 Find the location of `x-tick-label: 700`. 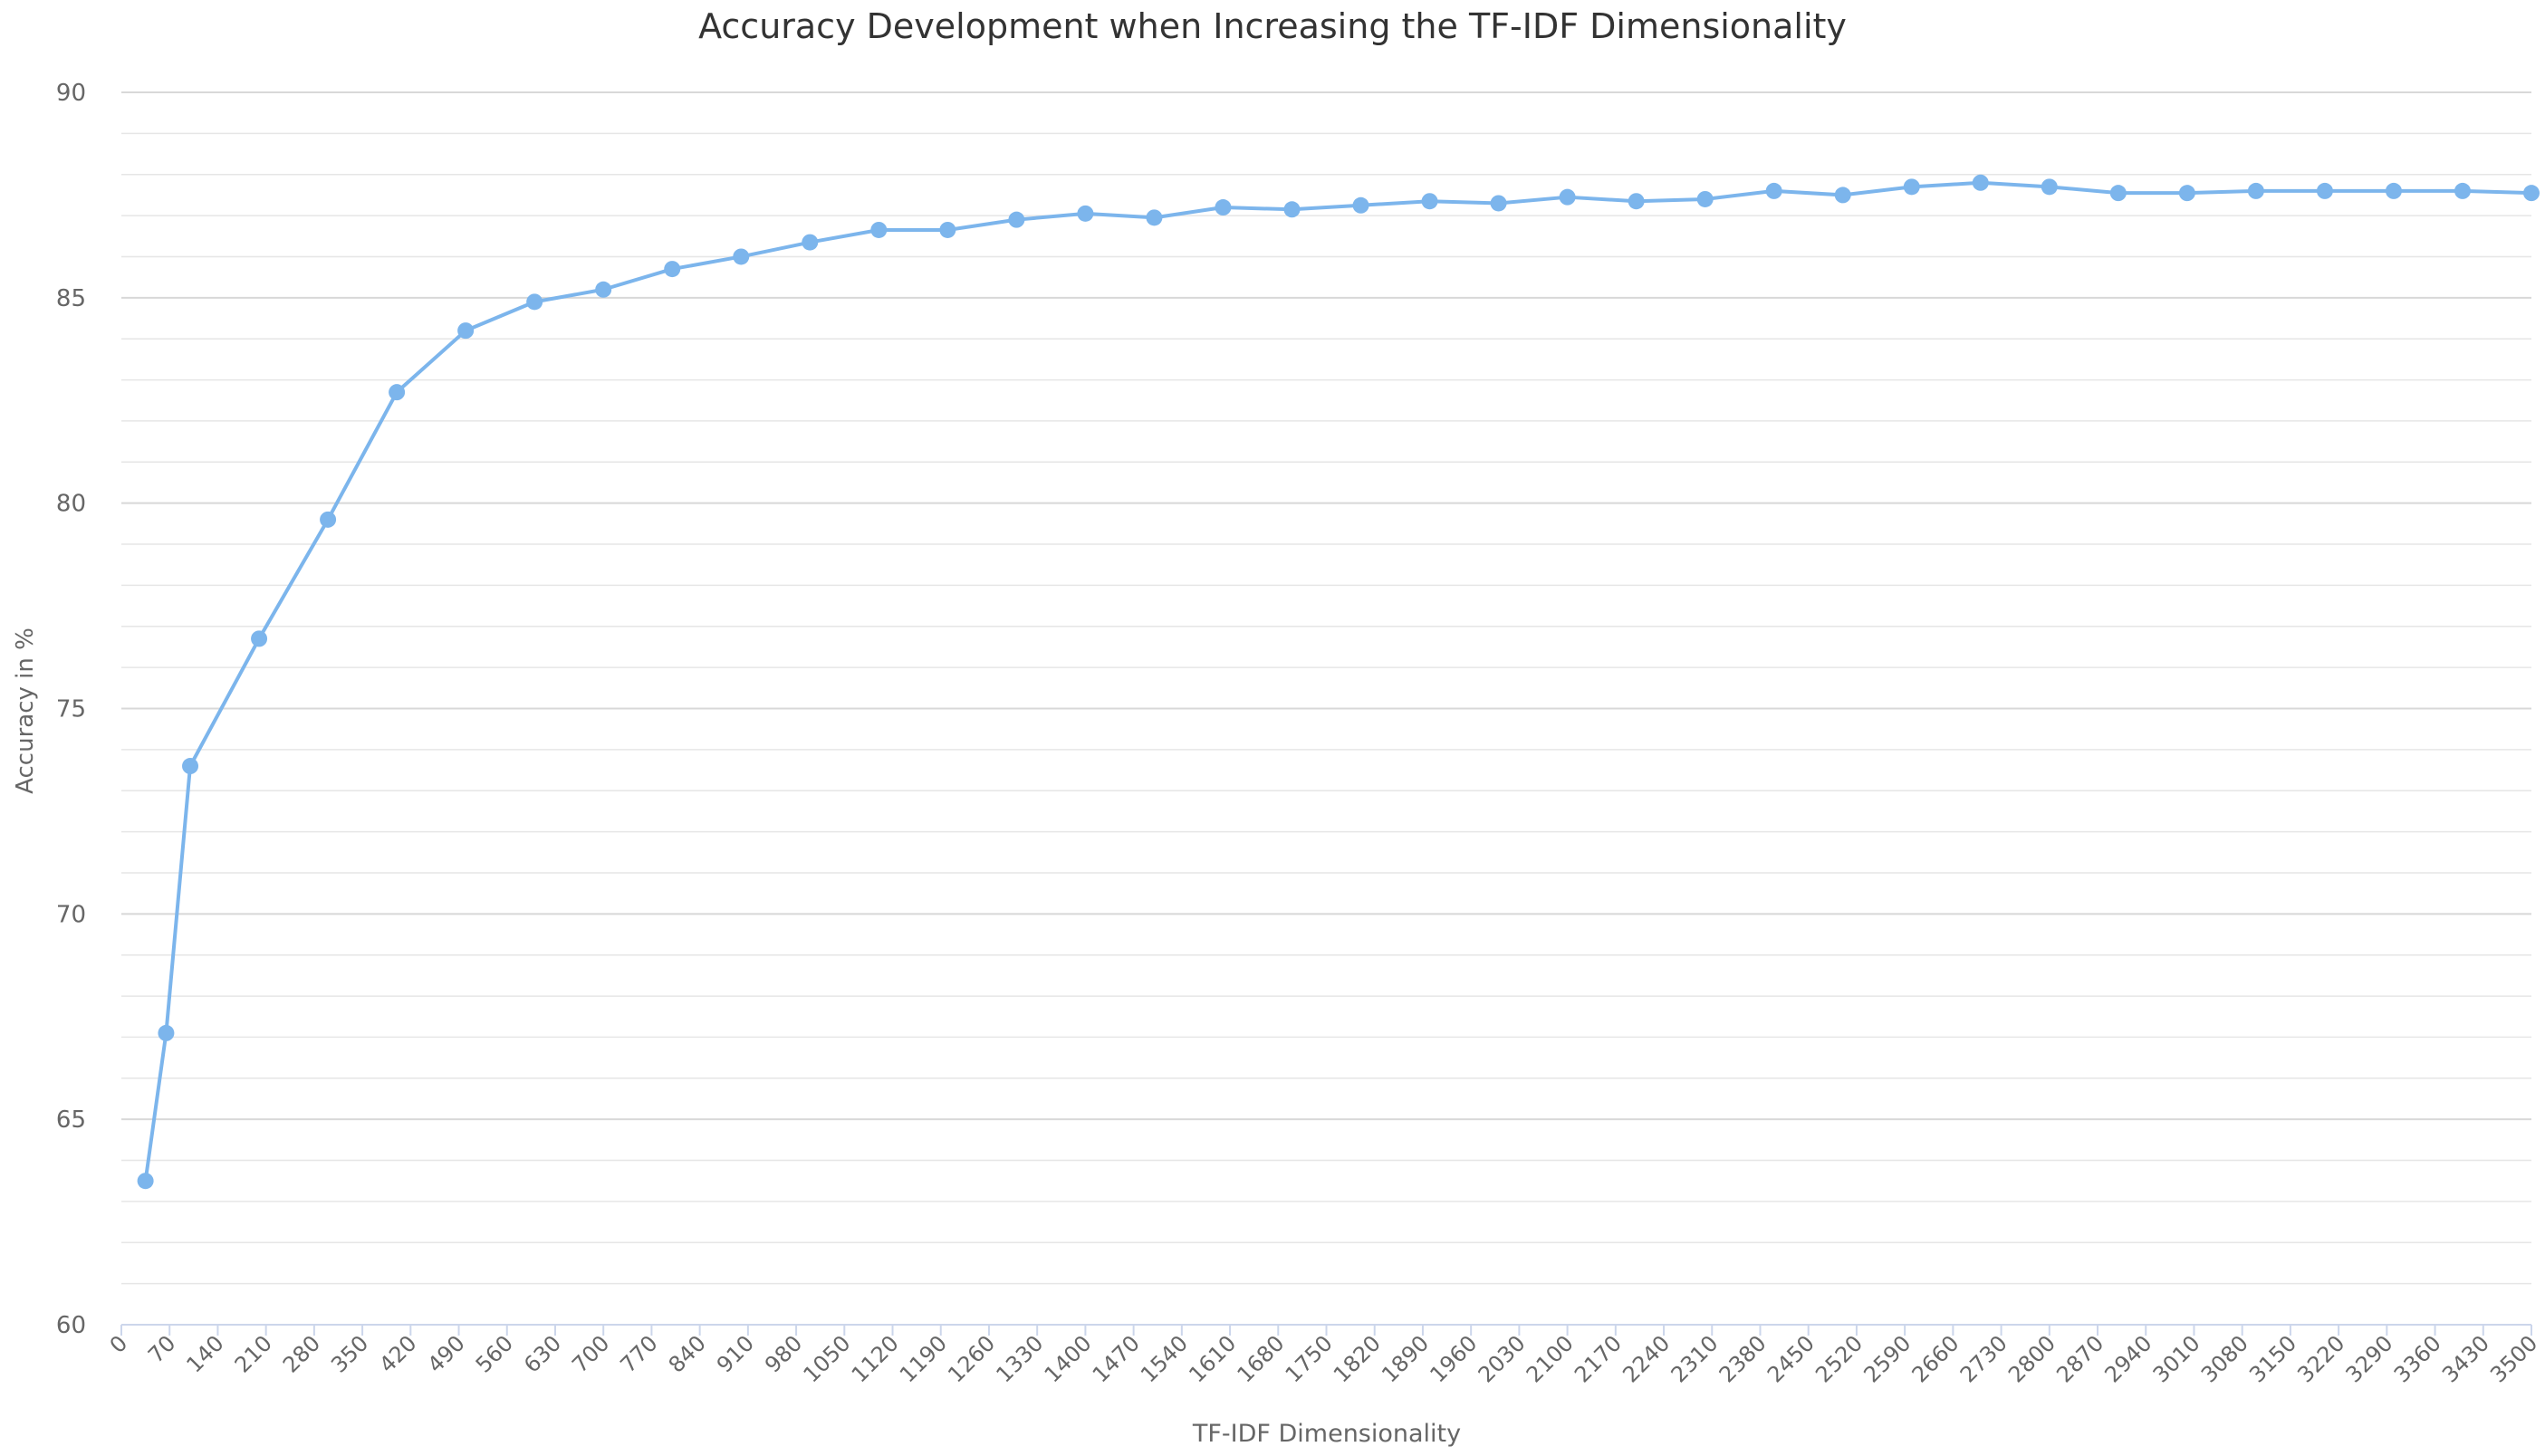

x-tick-label: 700 is located at coordinates (591, 1354).